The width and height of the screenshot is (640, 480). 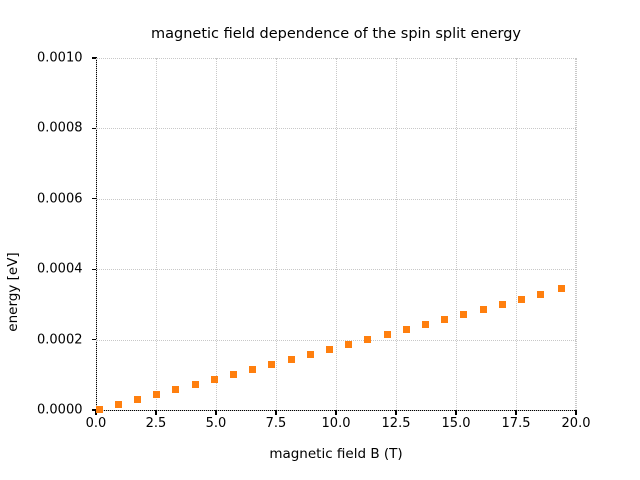 I want to click on x-axis-label: magnetic field B (T), so click(x=336, y=454).